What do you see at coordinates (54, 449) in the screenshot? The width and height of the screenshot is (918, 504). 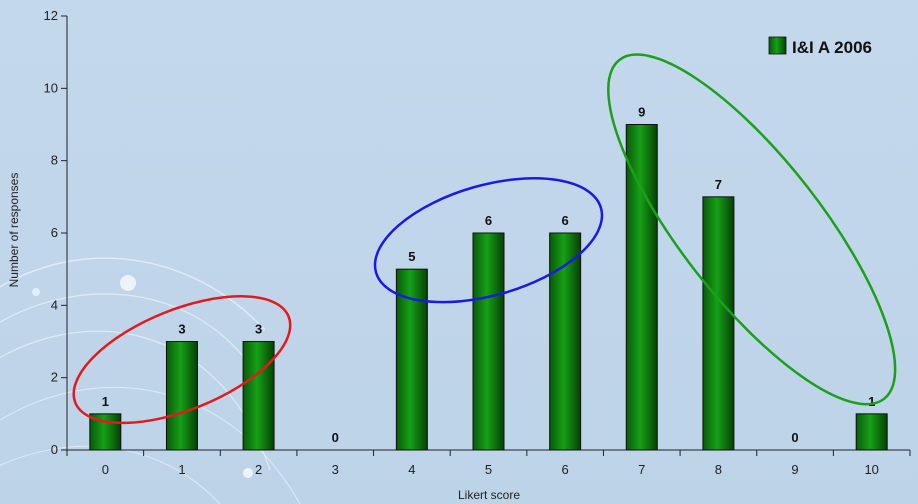 I see `y-tick-label: 0` at bounding box center [54, 449].